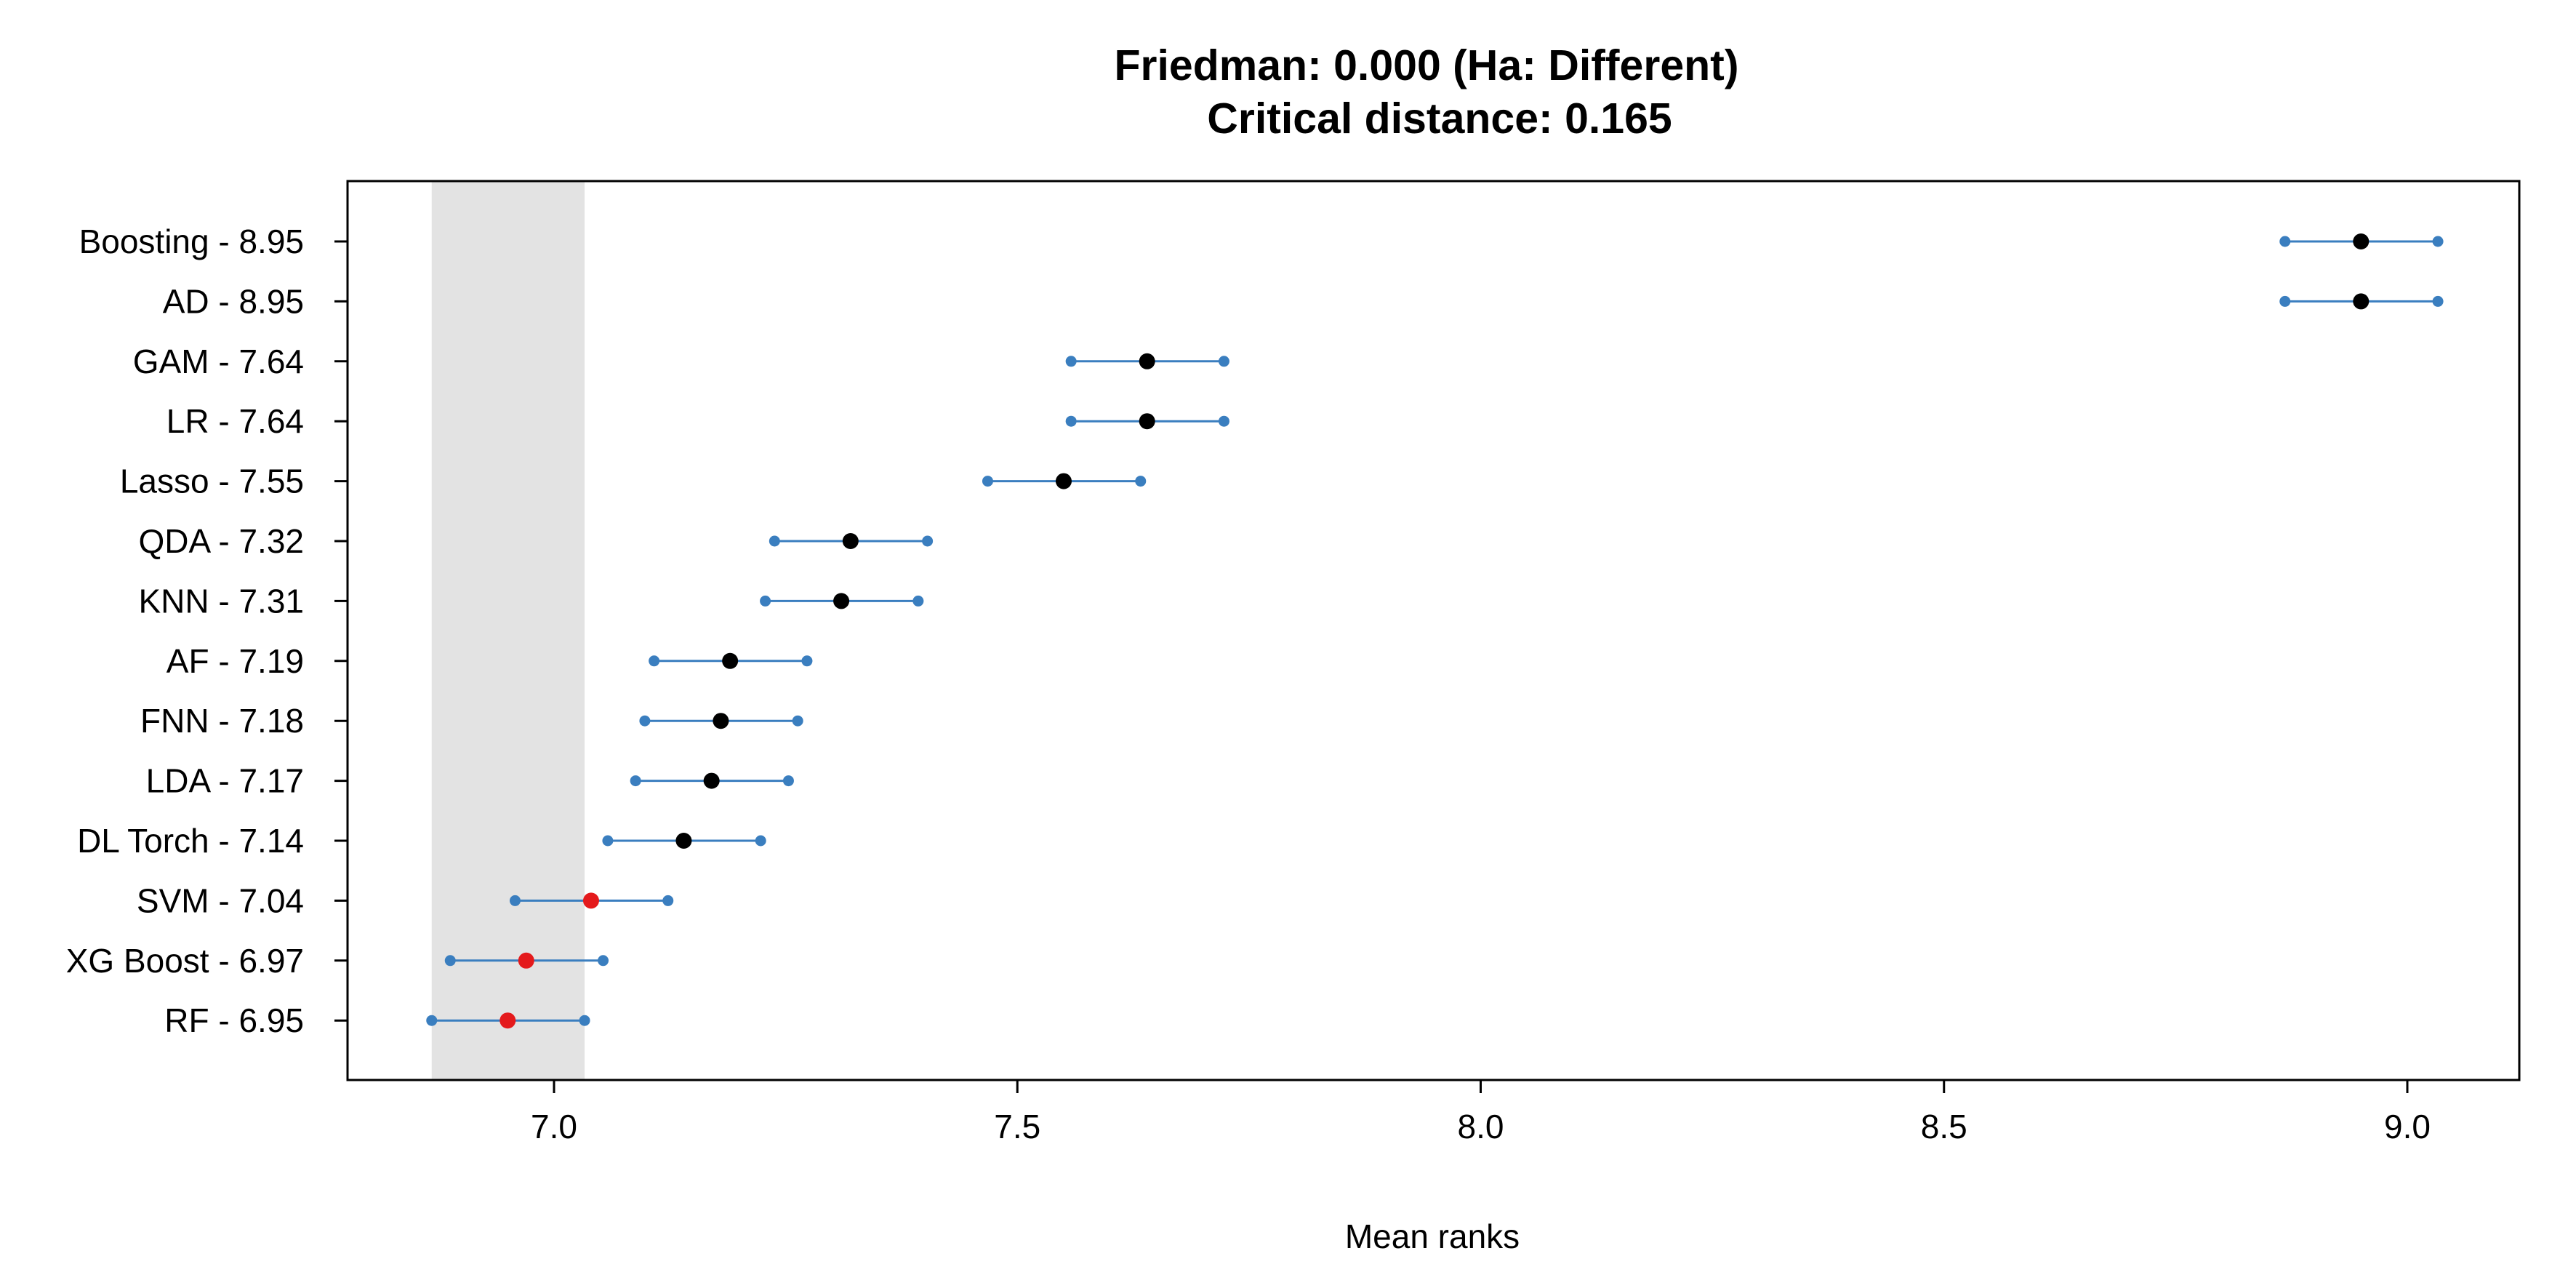 Image resolution: width=2576 pixels, height=1288 pixels. Describe the element at coordinates (1439, 119) in the screenshot. I see `chart-subtitle: Critical distance: 0.165` at that location.